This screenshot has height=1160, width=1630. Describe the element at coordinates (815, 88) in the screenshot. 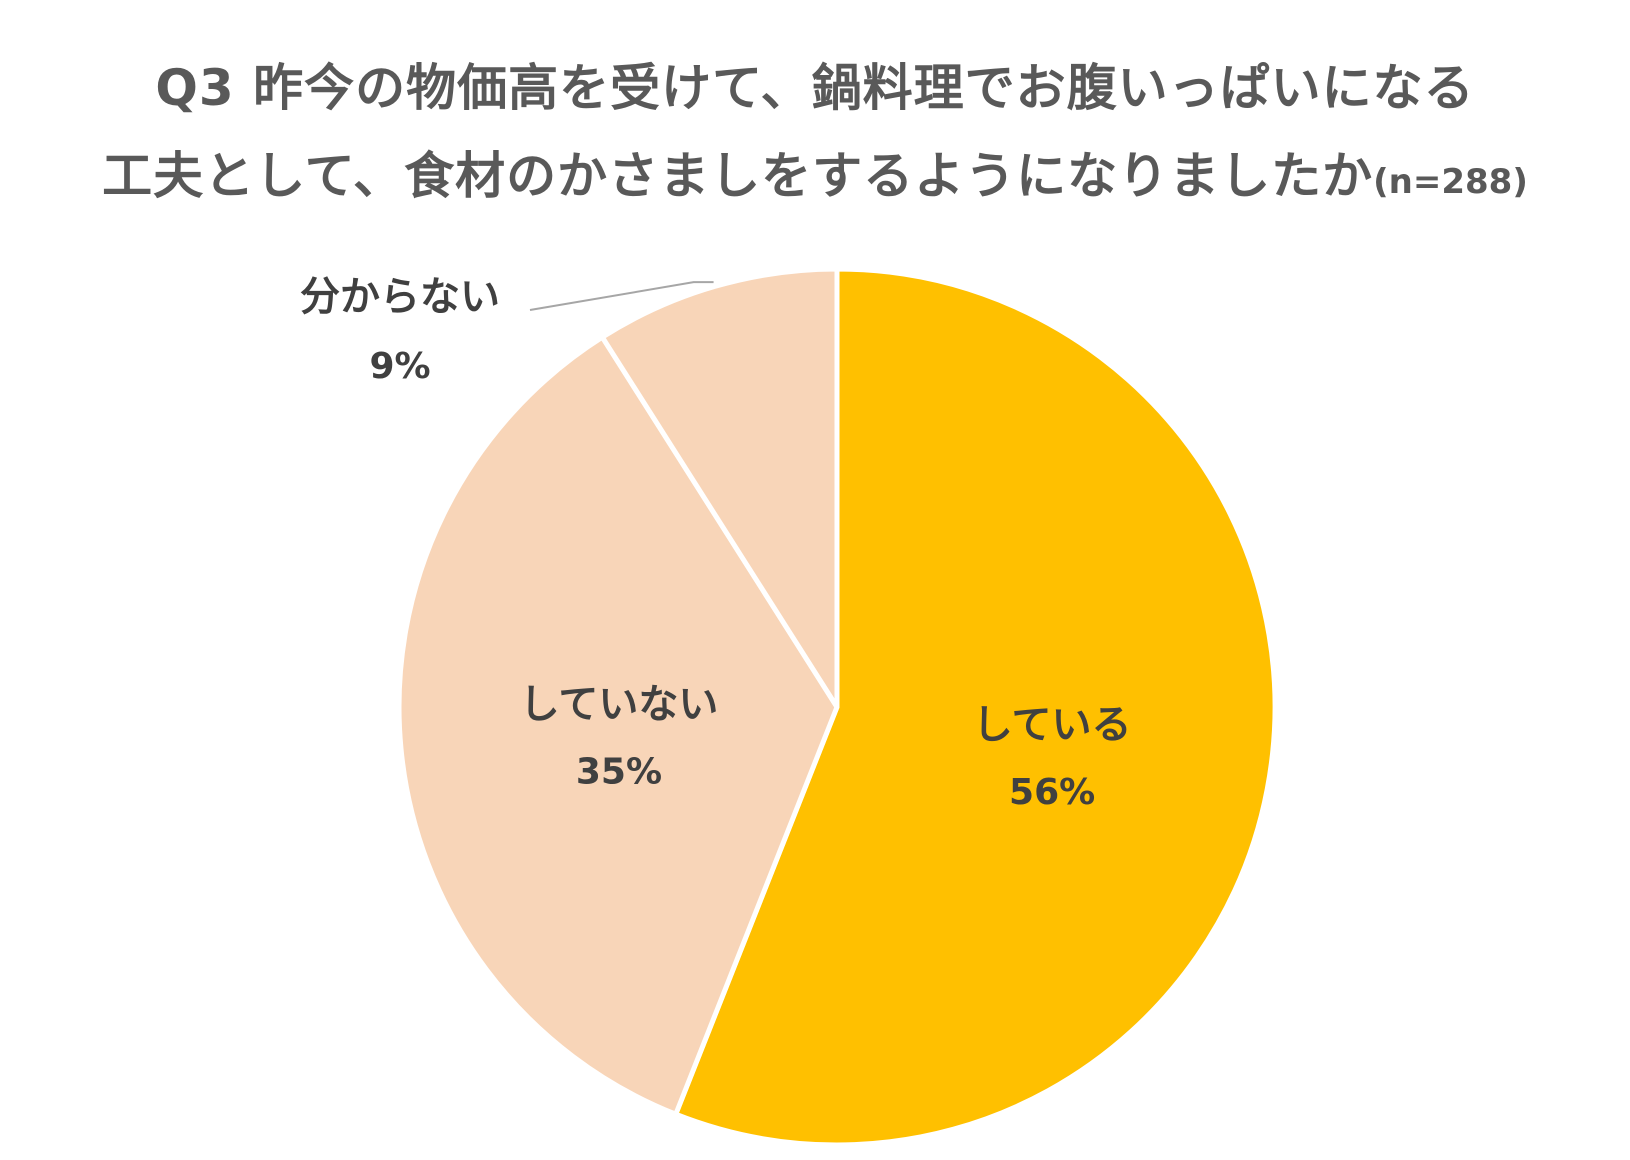

I see `chart-title-line-1: Q3 昨今の物価高を受けて、鍋料理でお腹いっぱいになる` at that location.